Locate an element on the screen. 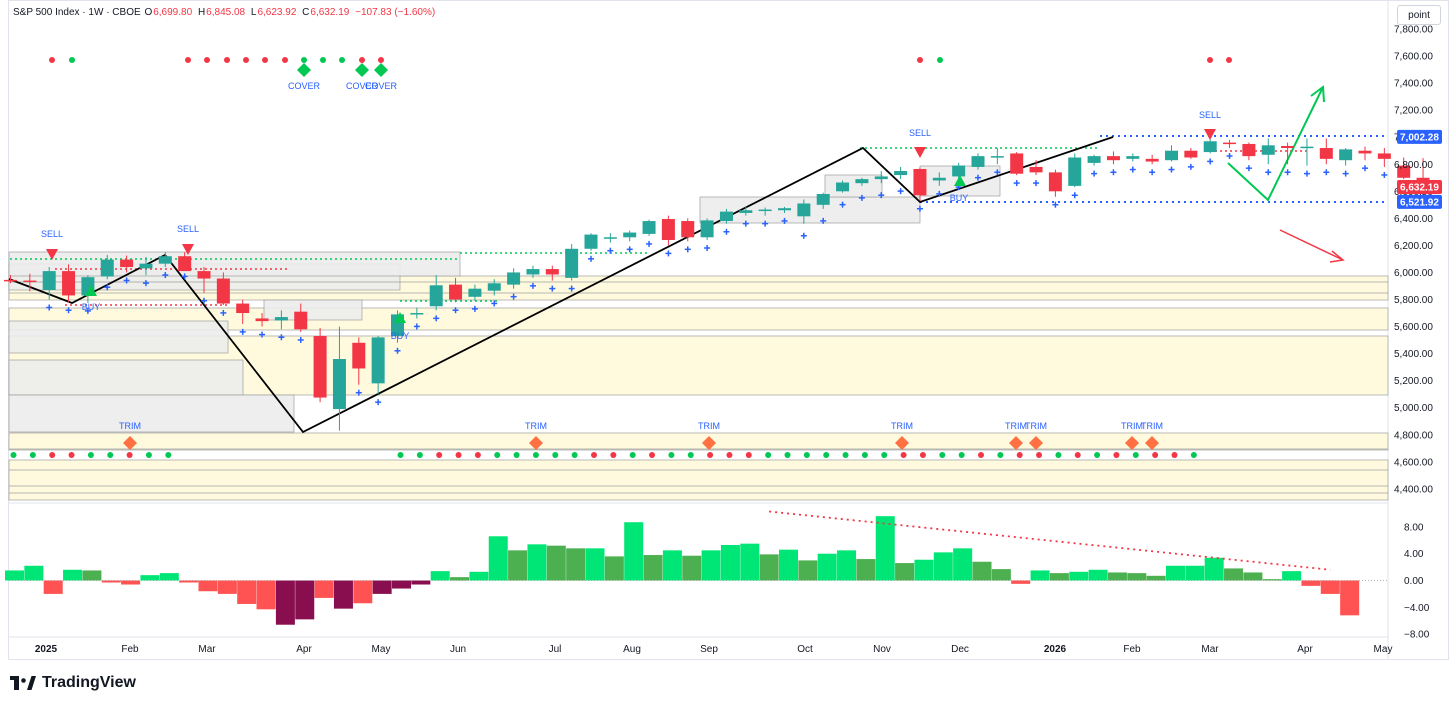  price-label: 6,521.92 is located at coordinates (1419, 202).